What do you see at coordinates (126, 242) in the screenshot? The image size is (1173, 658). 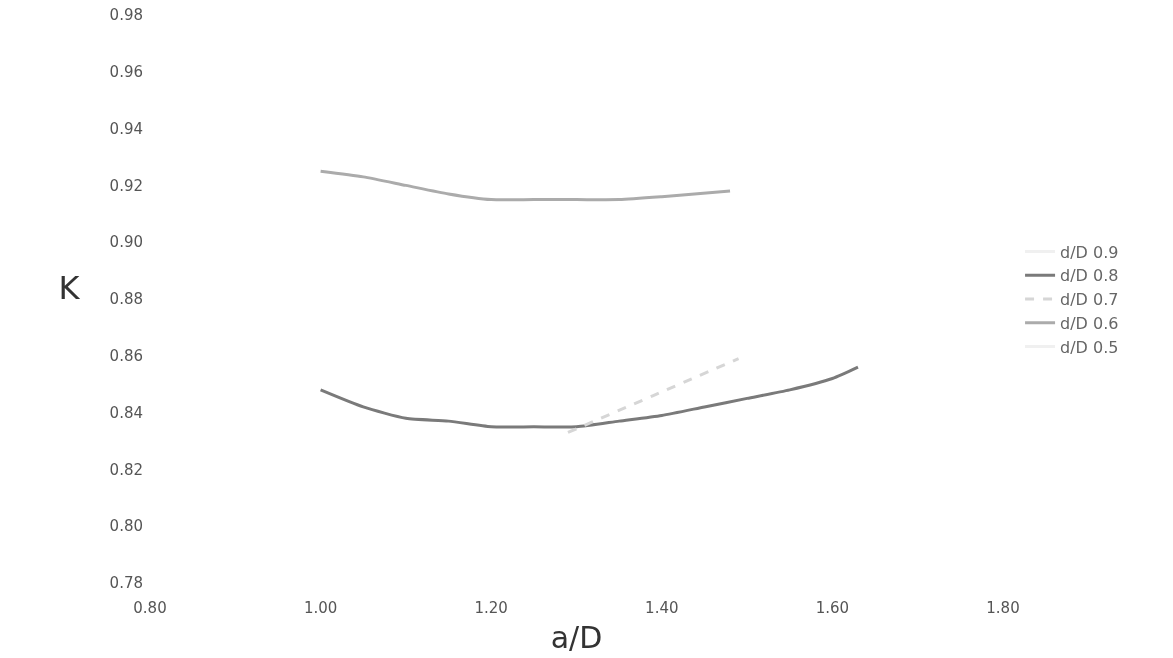 I see `y-tick-label: 0.90` at bounding box center [126, 242].